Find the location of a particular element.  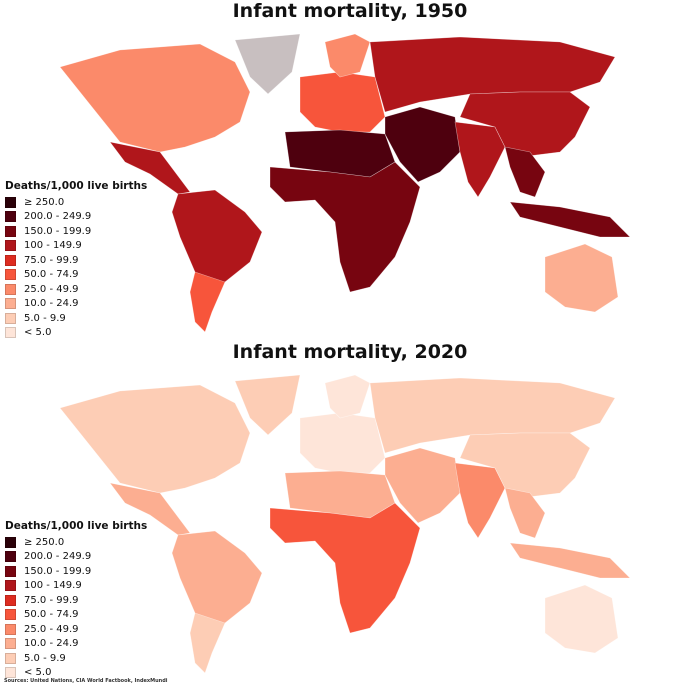

map-title-2020: Infant mortality, 2020 is located at coordinates (350, 352).